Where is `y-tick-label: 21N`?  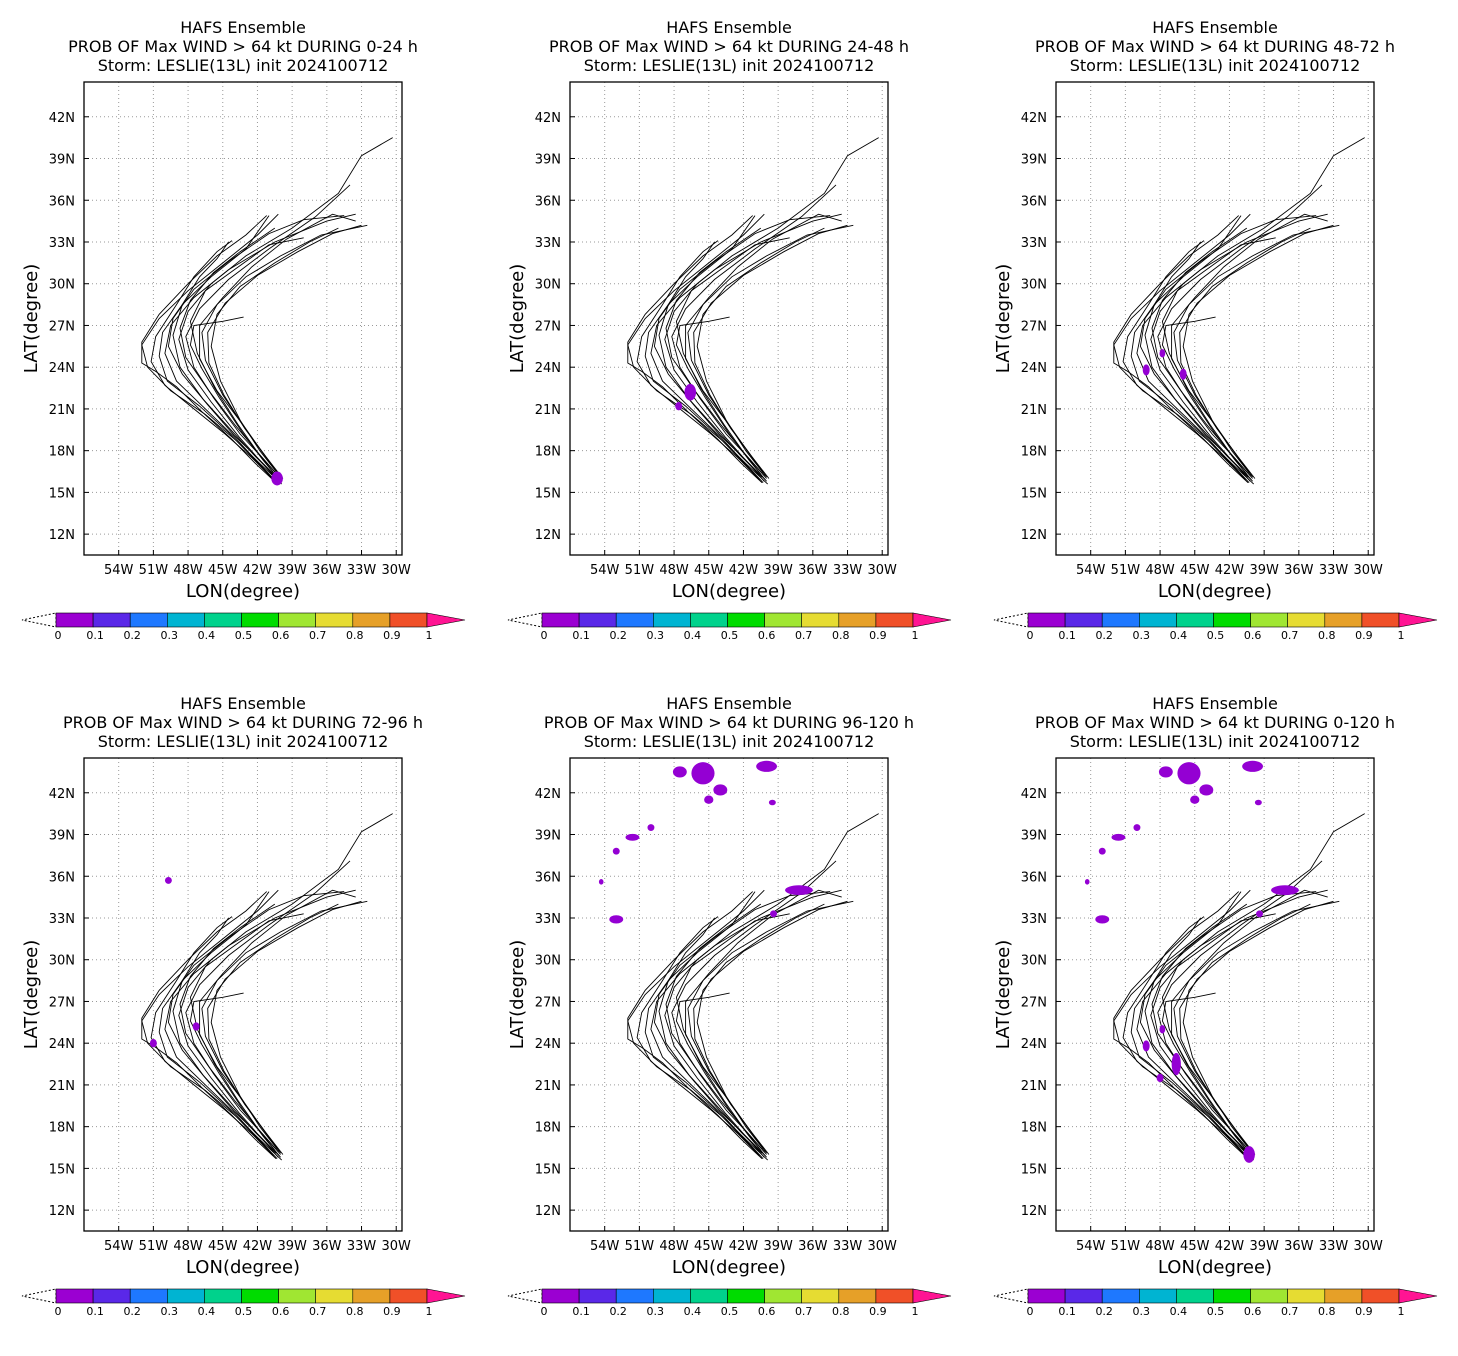 y-tick-label: 21N is located at coordinates (1034, 1086).